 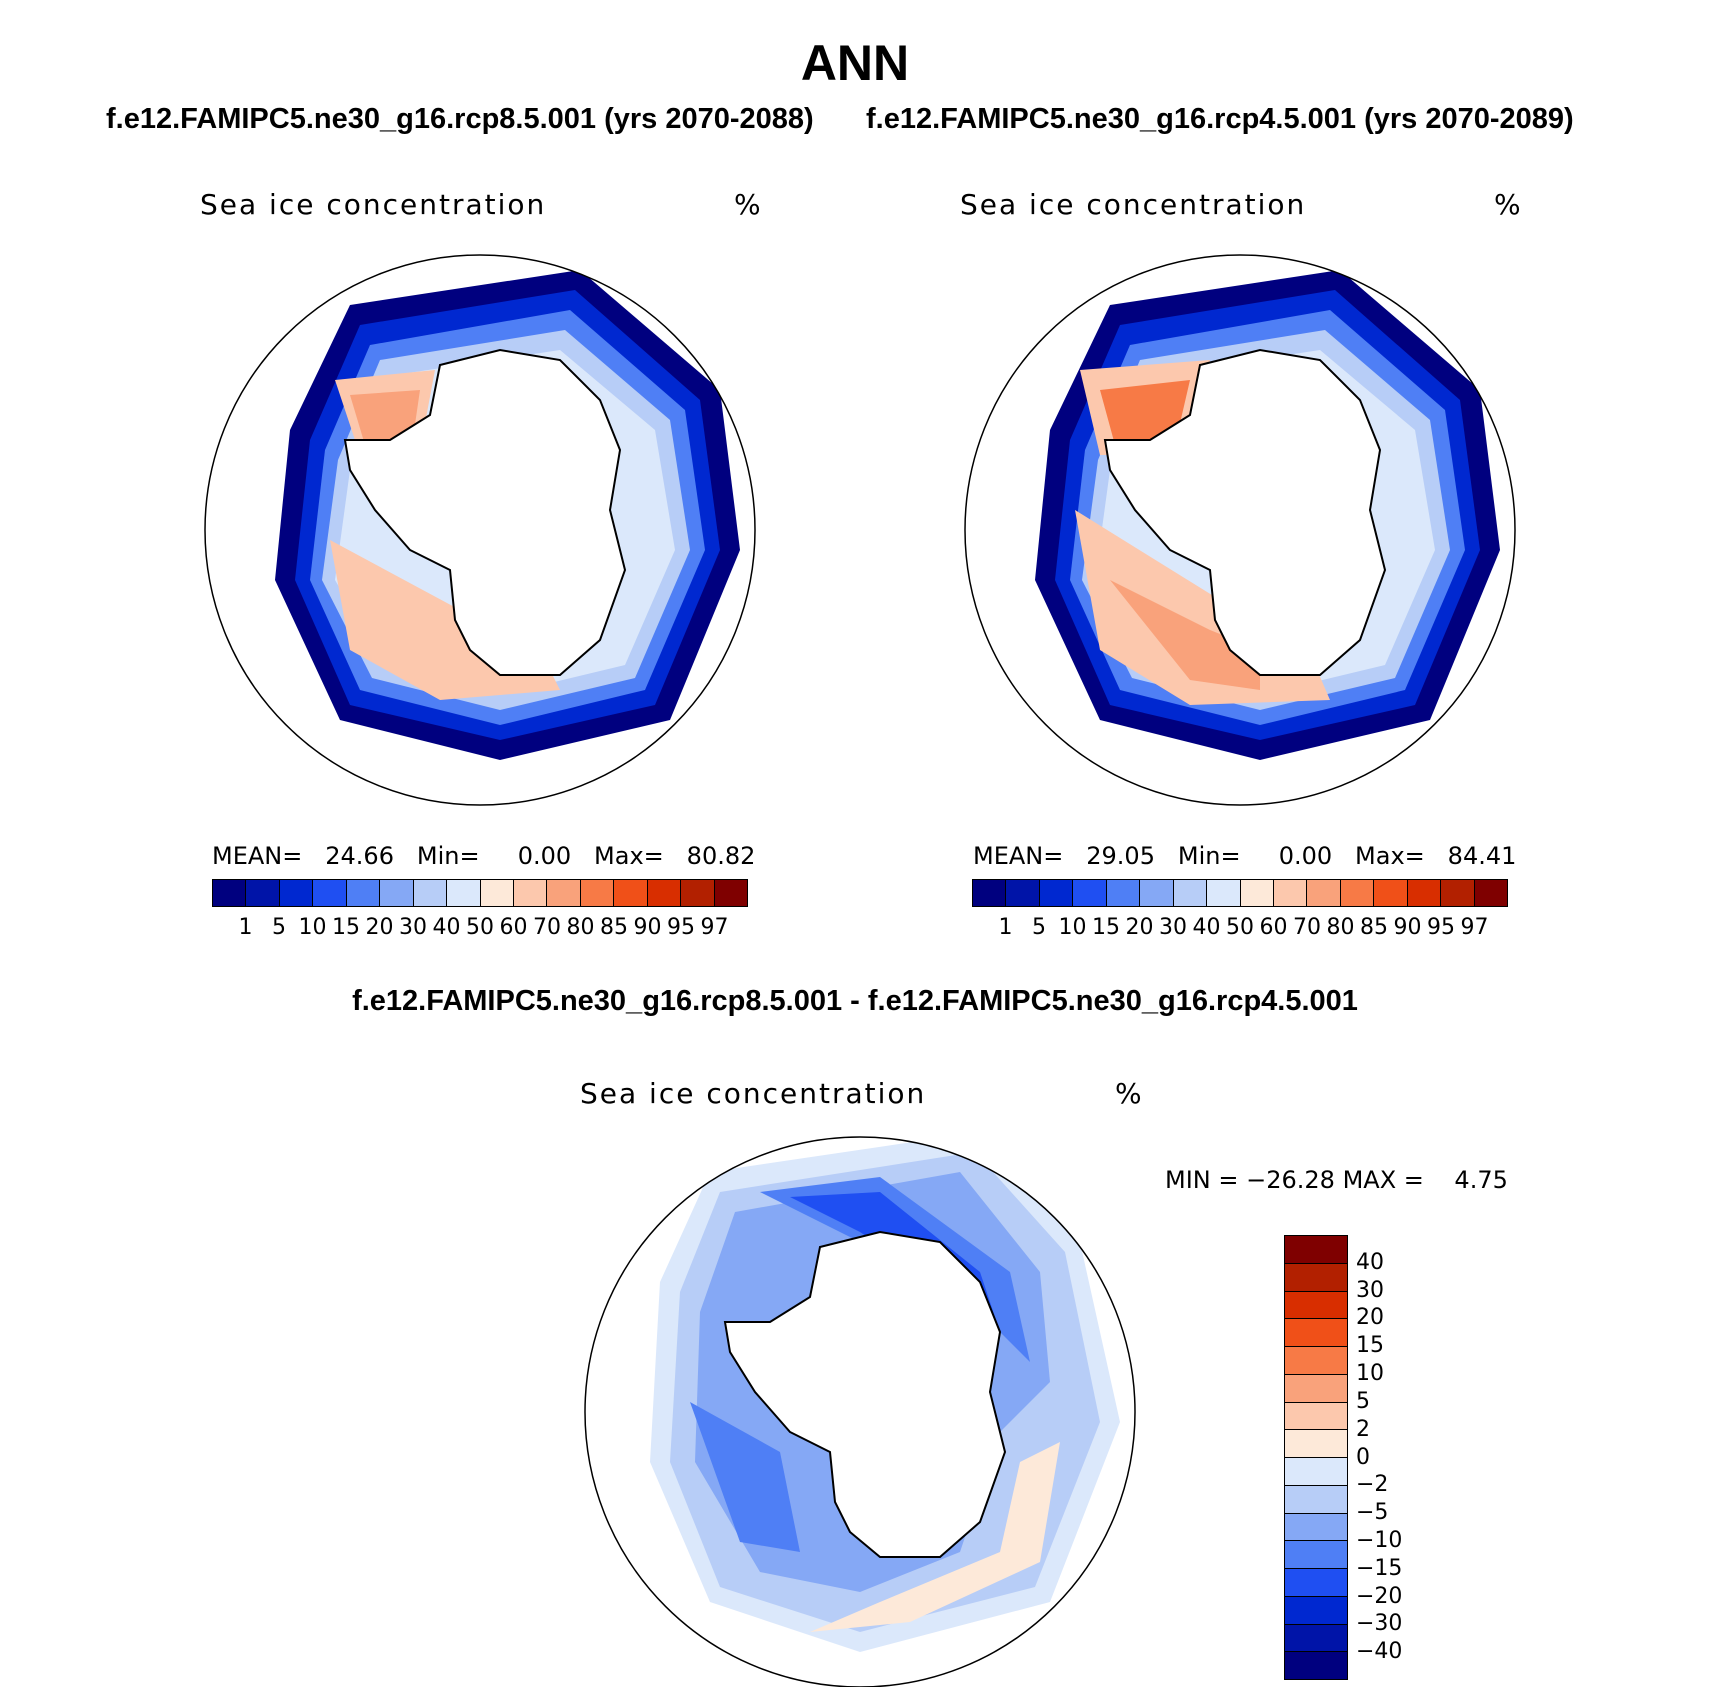 What do you see at coordinates (359, 856) in the screenshot?
I see `mean-value: 24.66` at bounding box center [359, 856].